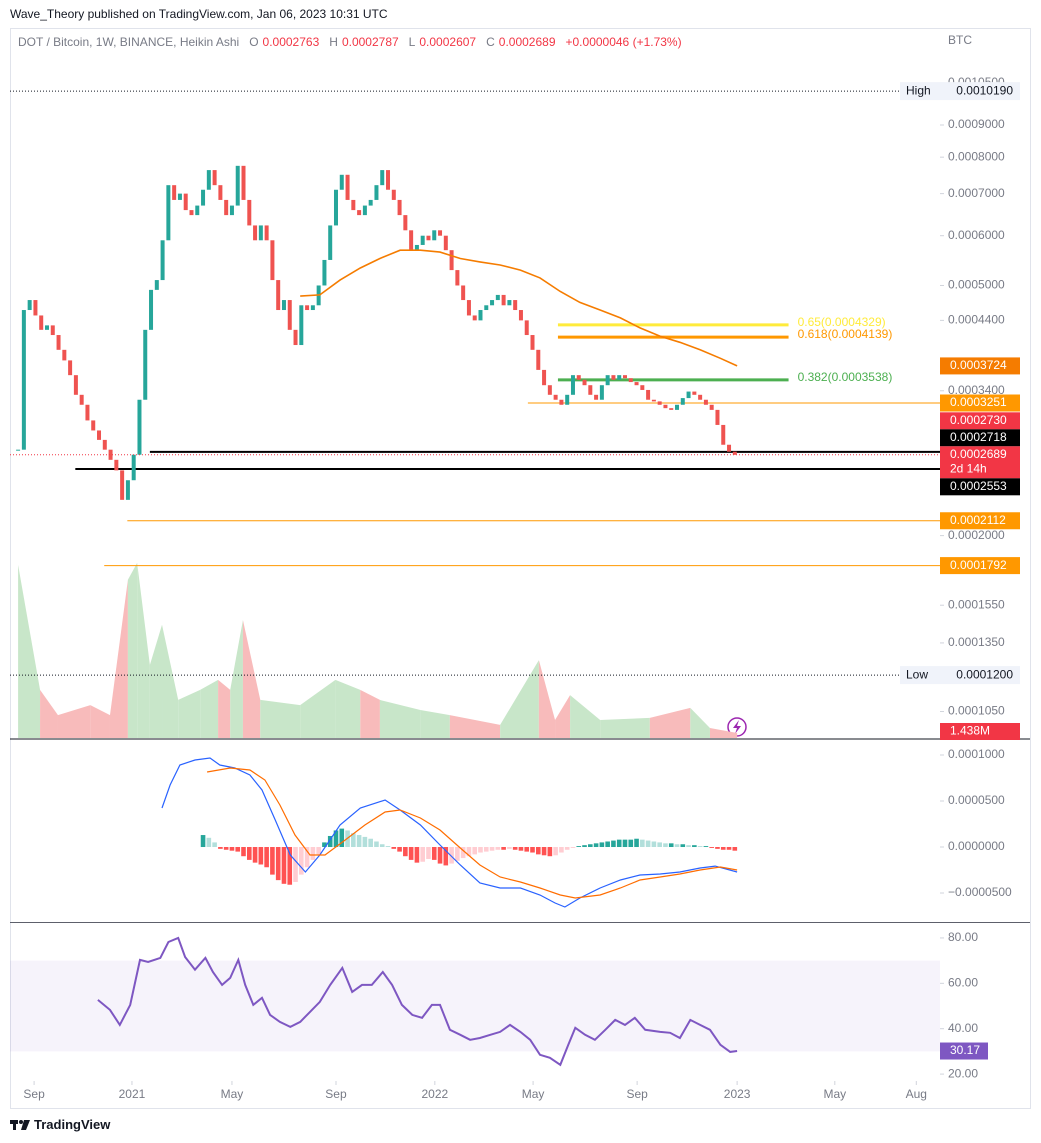 Image resolution: width=1041 pixels, height=1143 pixels. I want to click on price-box, so click(980, 403).